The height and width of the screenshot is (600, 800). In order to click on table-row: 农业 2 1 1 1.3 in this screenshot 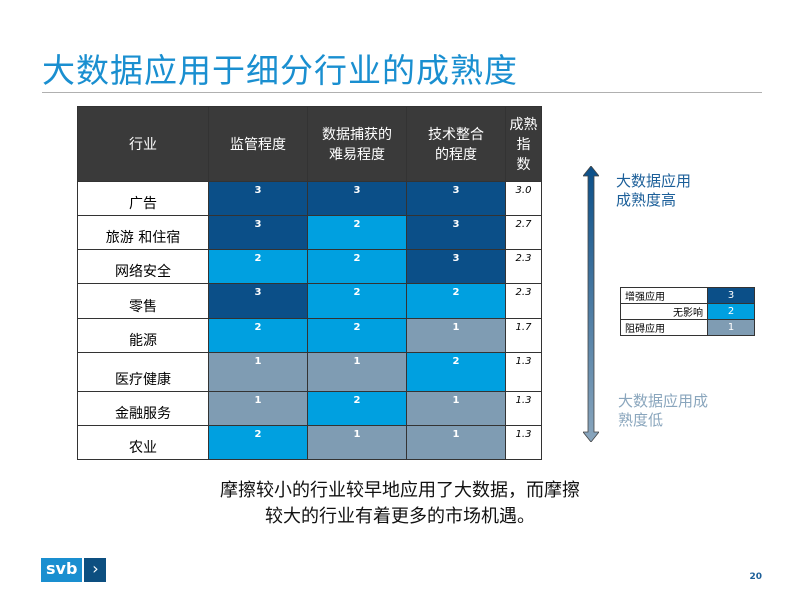, I will do `click(309, 442)`.